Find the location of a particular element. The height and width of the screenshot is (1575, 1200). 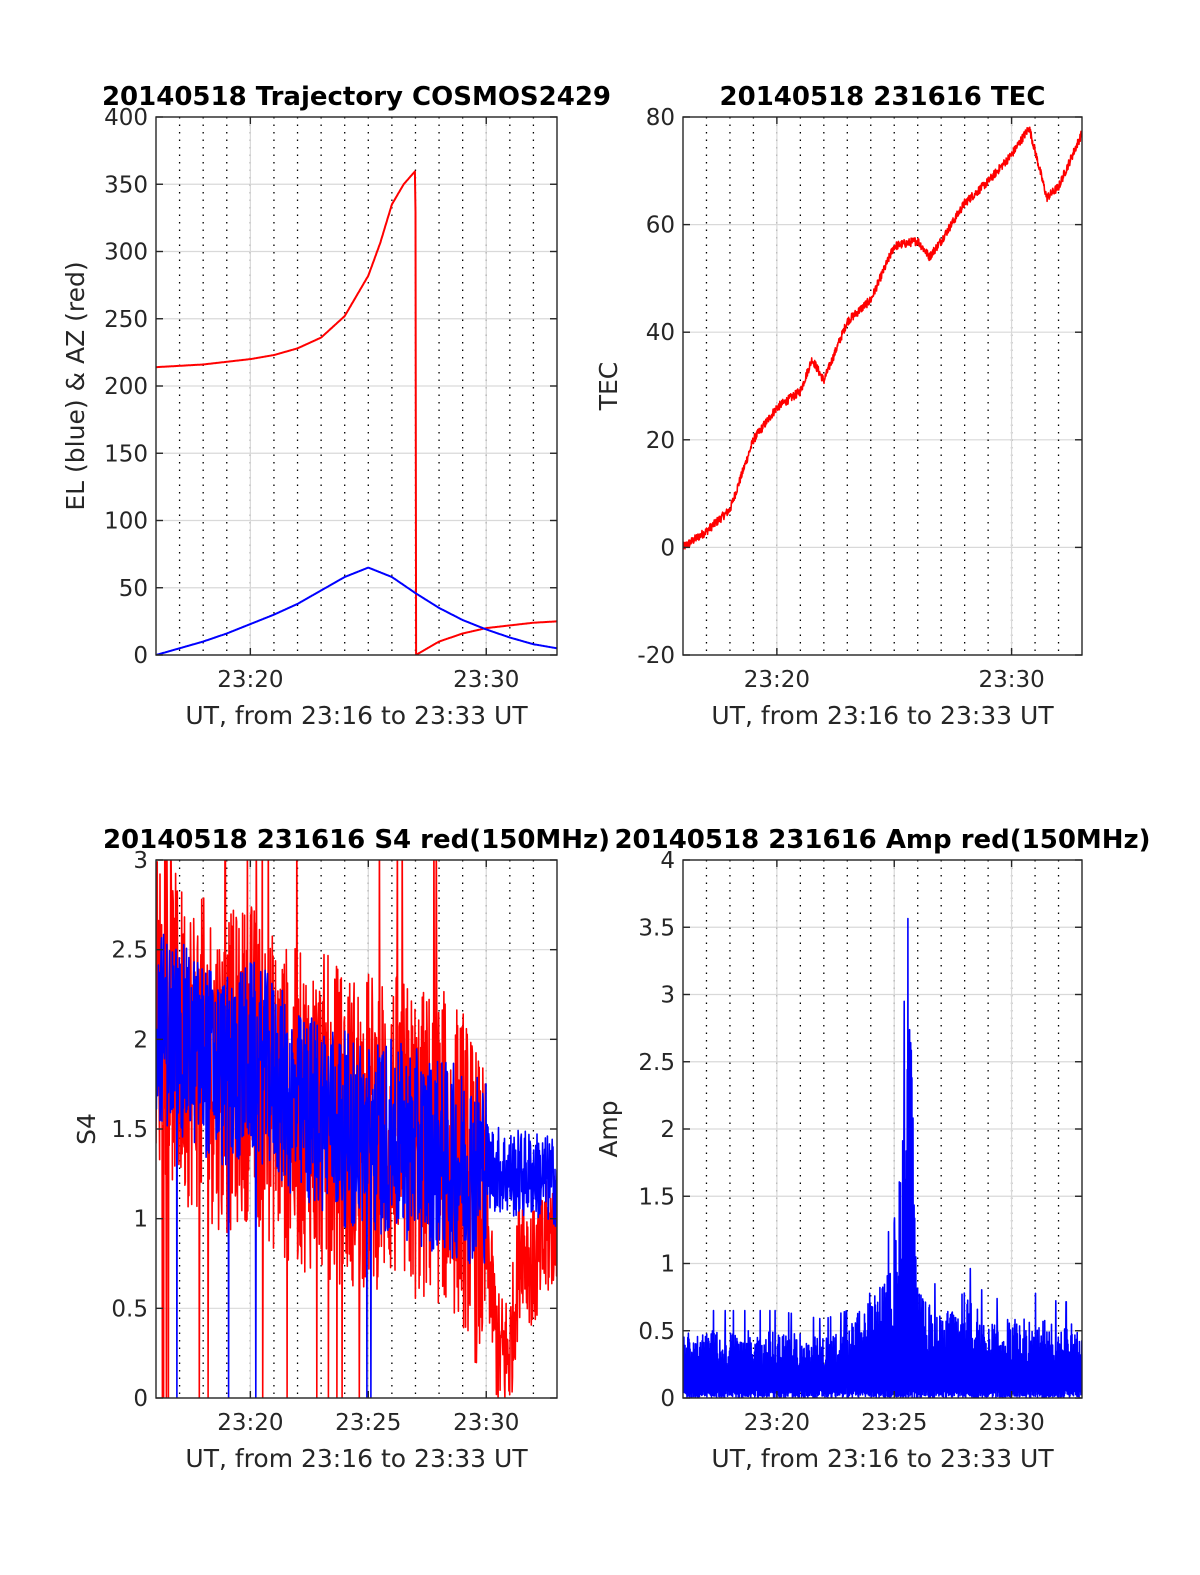

chart-title: 20140518 231616 Amp red(150MHz) is located at coordinates (882, 840).